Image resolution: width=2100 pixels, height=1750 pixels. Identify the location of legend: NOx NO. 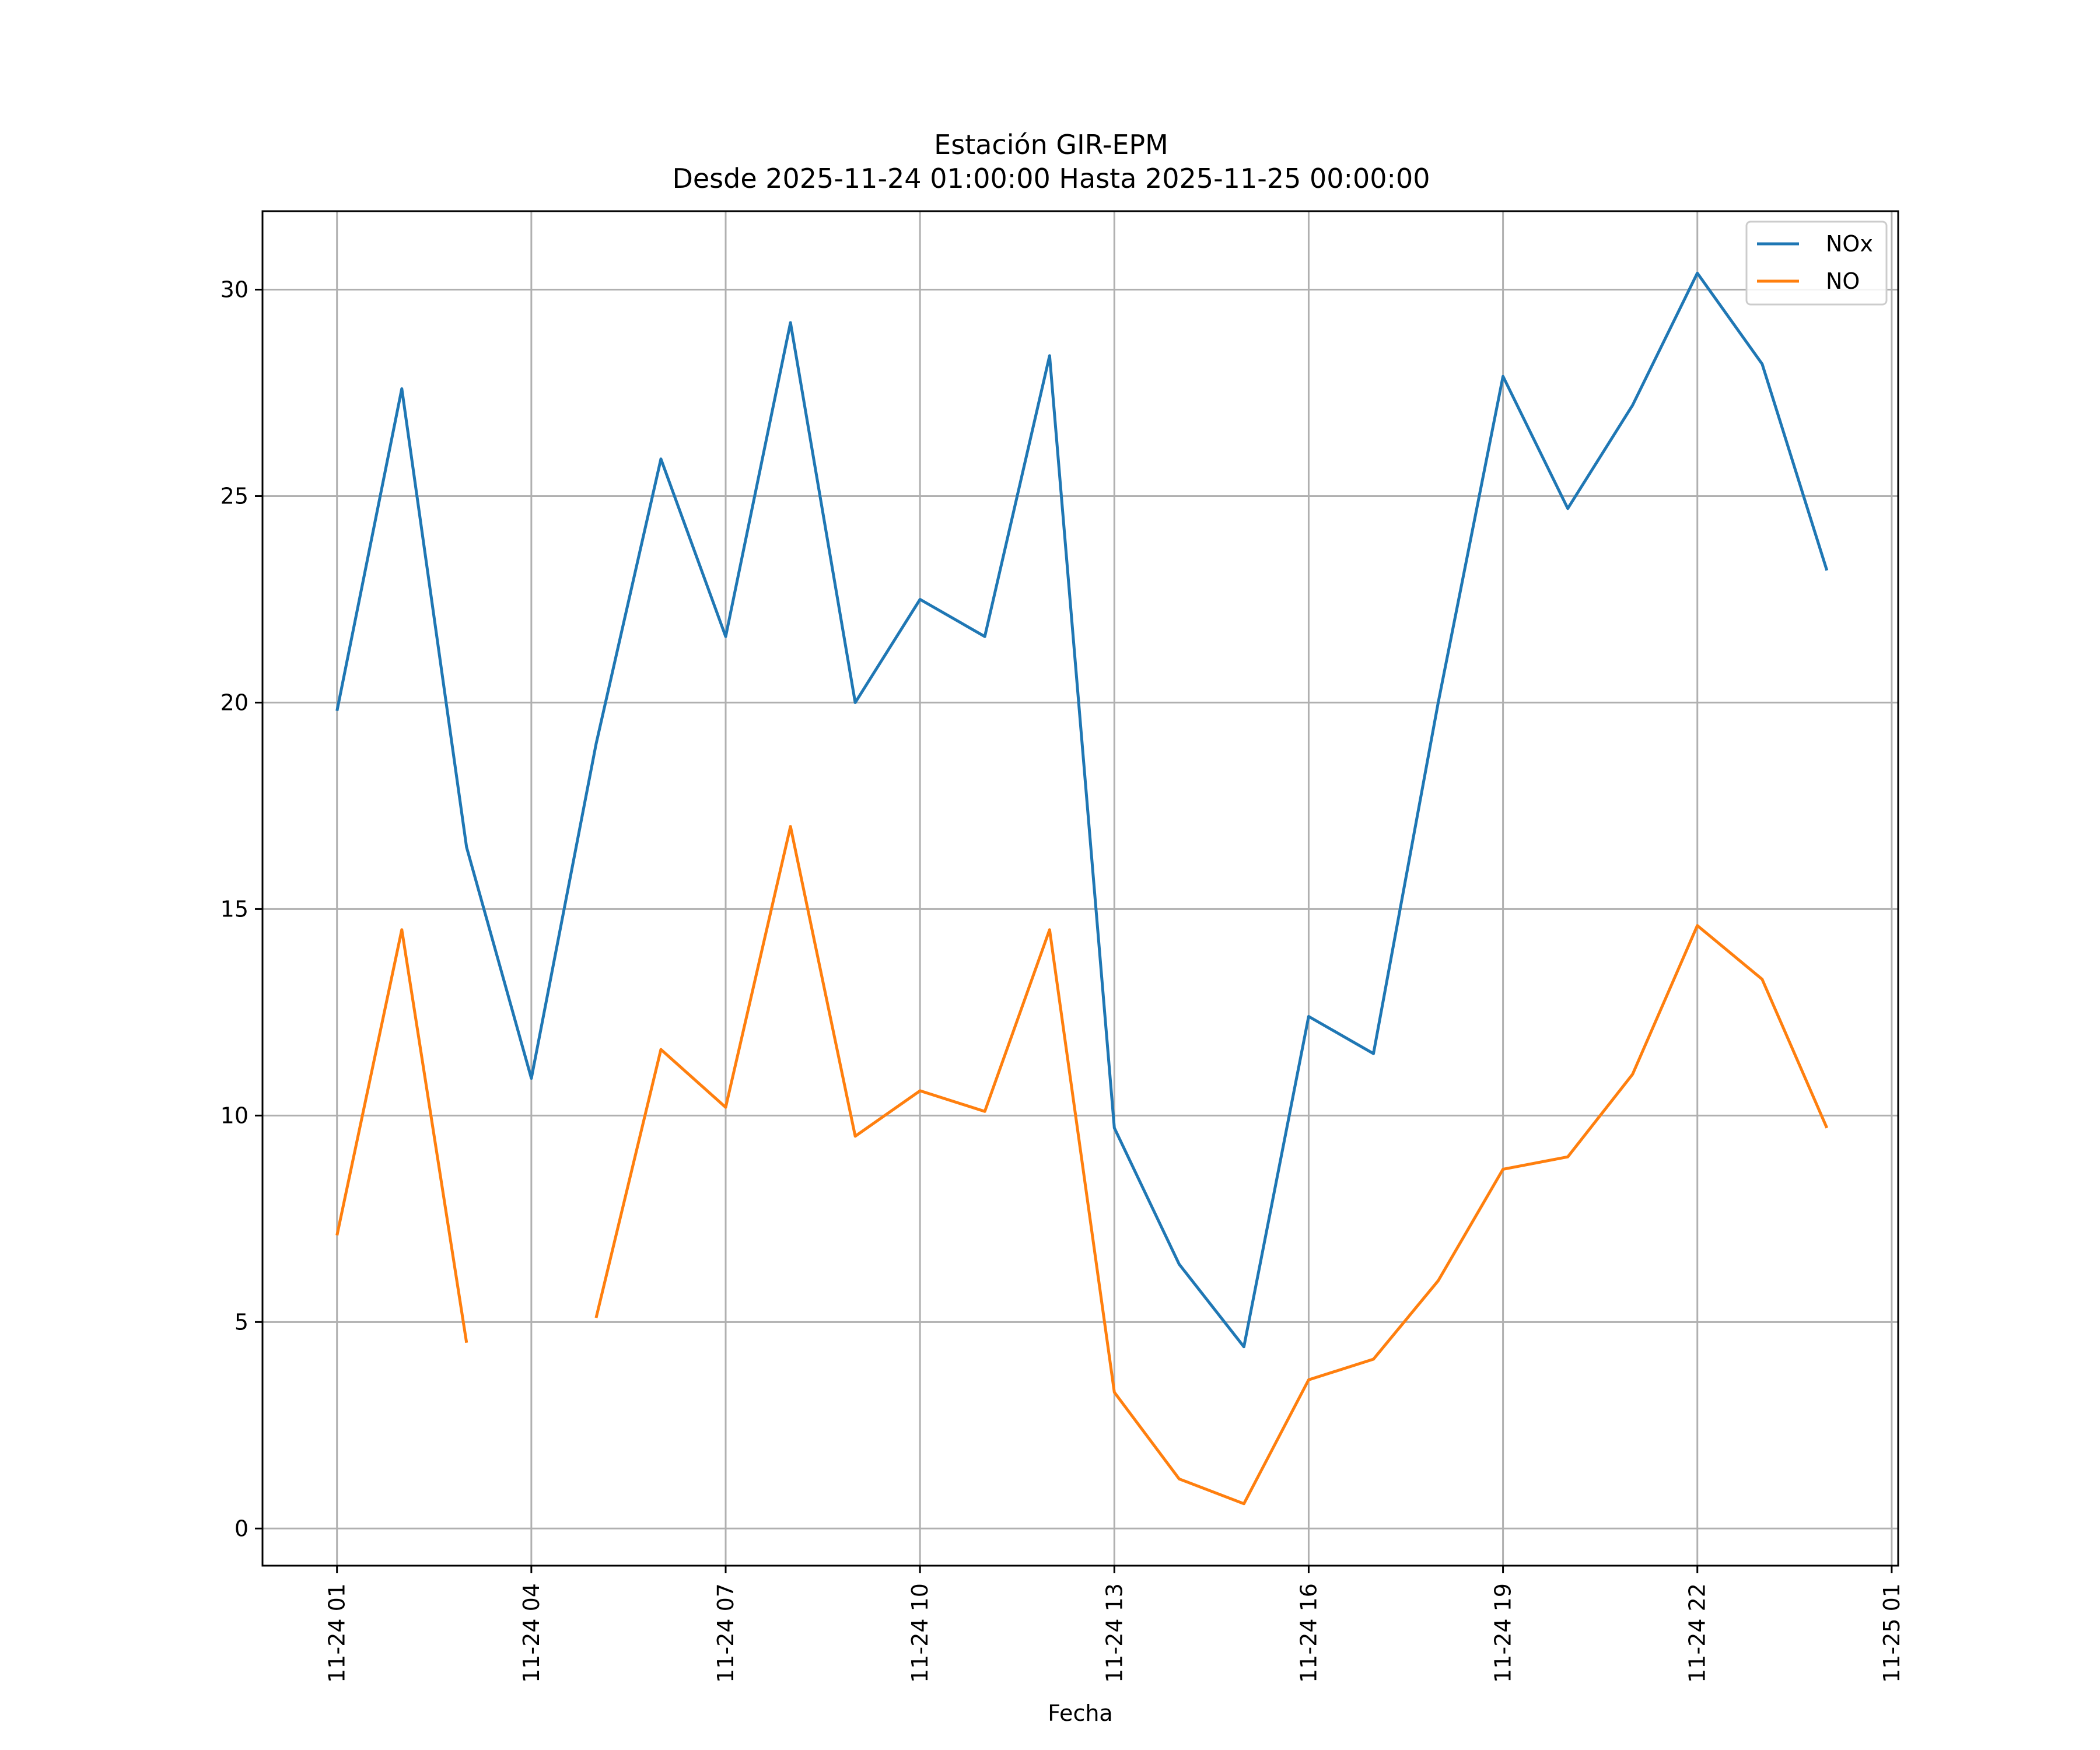
(1817, 263).